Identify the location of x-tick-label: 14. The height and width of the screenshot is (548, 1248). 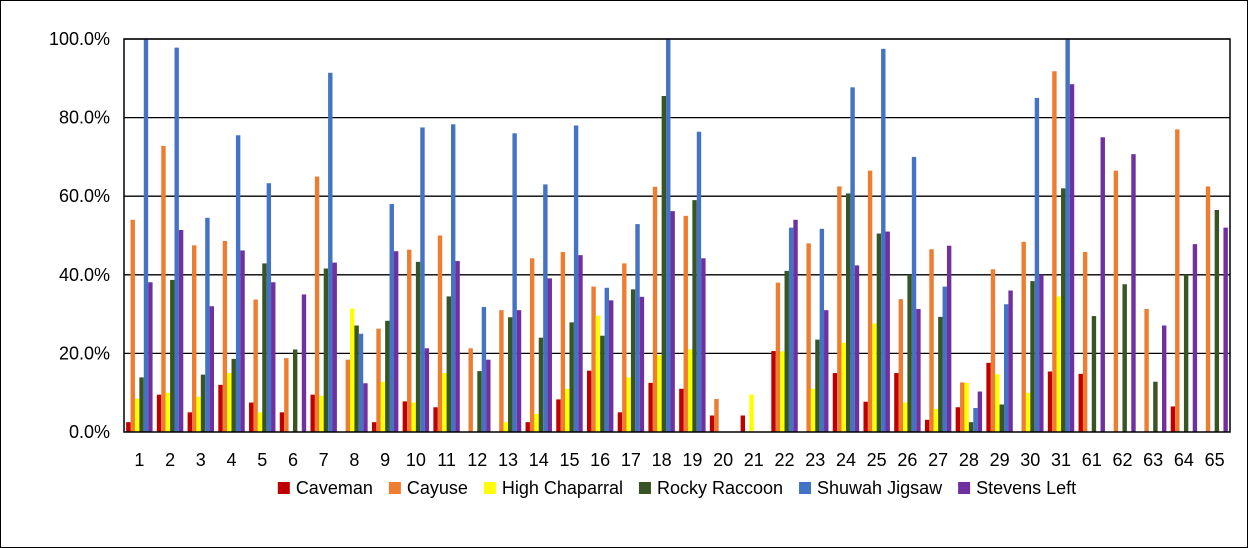
(539, 460).